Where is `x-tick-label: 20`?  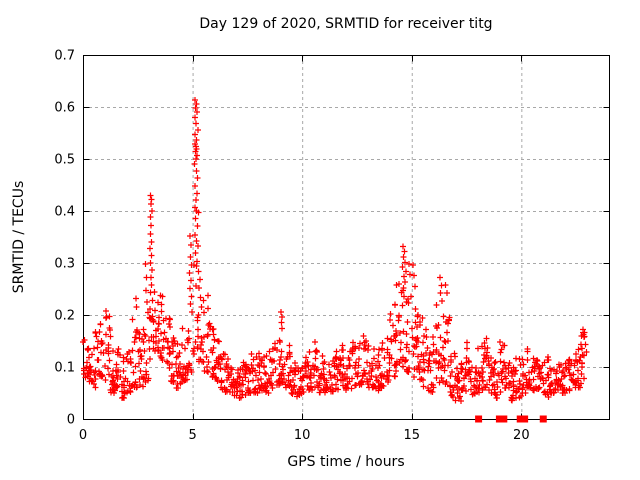
x-tick-label: 20 is located at coordinates (521, 435).